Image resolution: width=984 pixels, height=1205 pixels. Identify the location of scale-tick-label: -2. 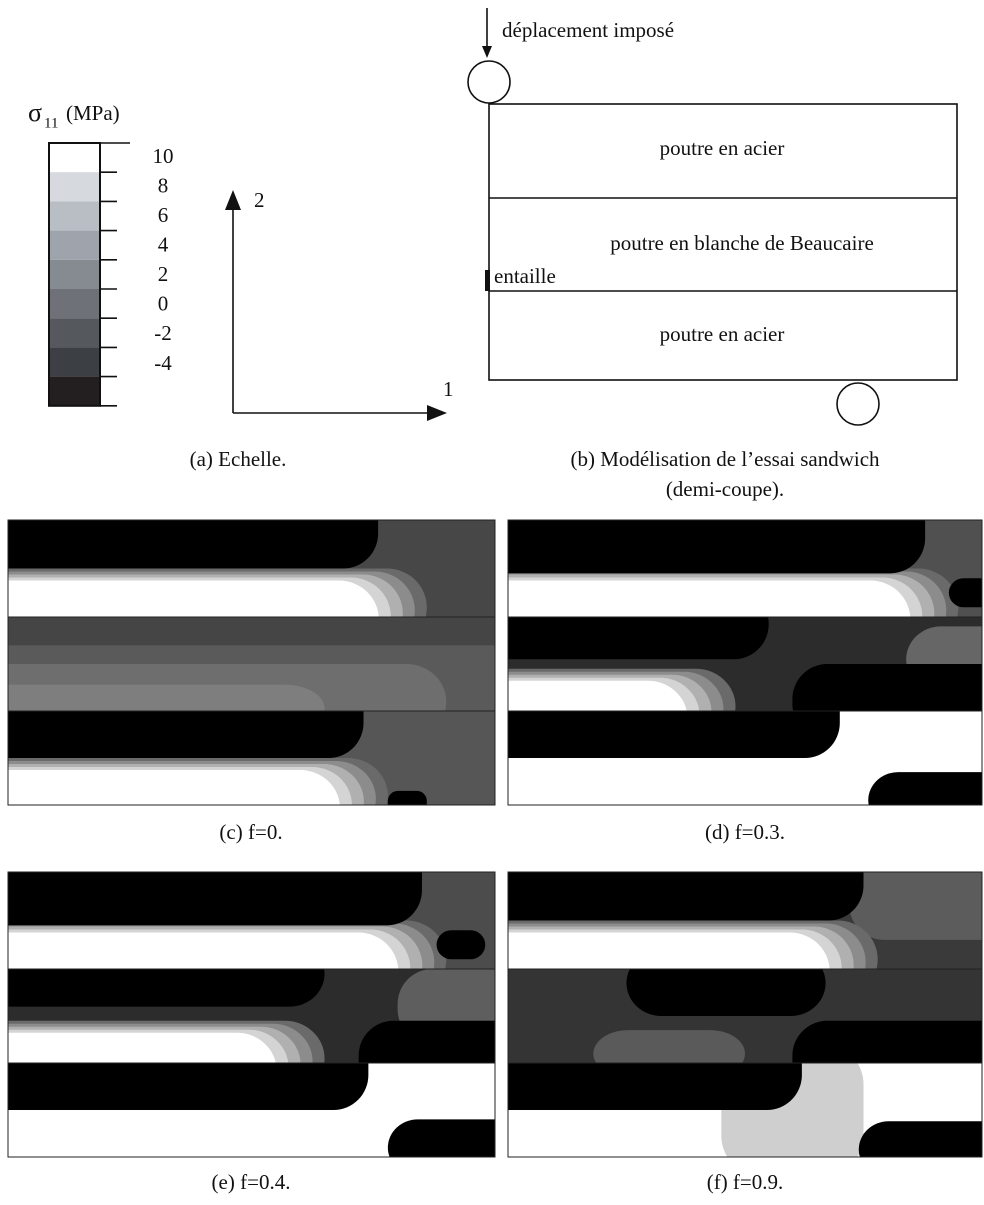
(163, 333).